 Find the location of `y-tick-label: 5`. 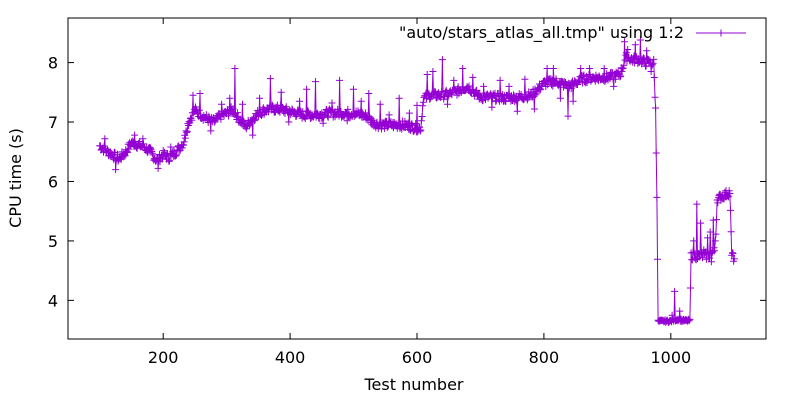

y-tick-label: 5 is located at coordinates (53, 241).